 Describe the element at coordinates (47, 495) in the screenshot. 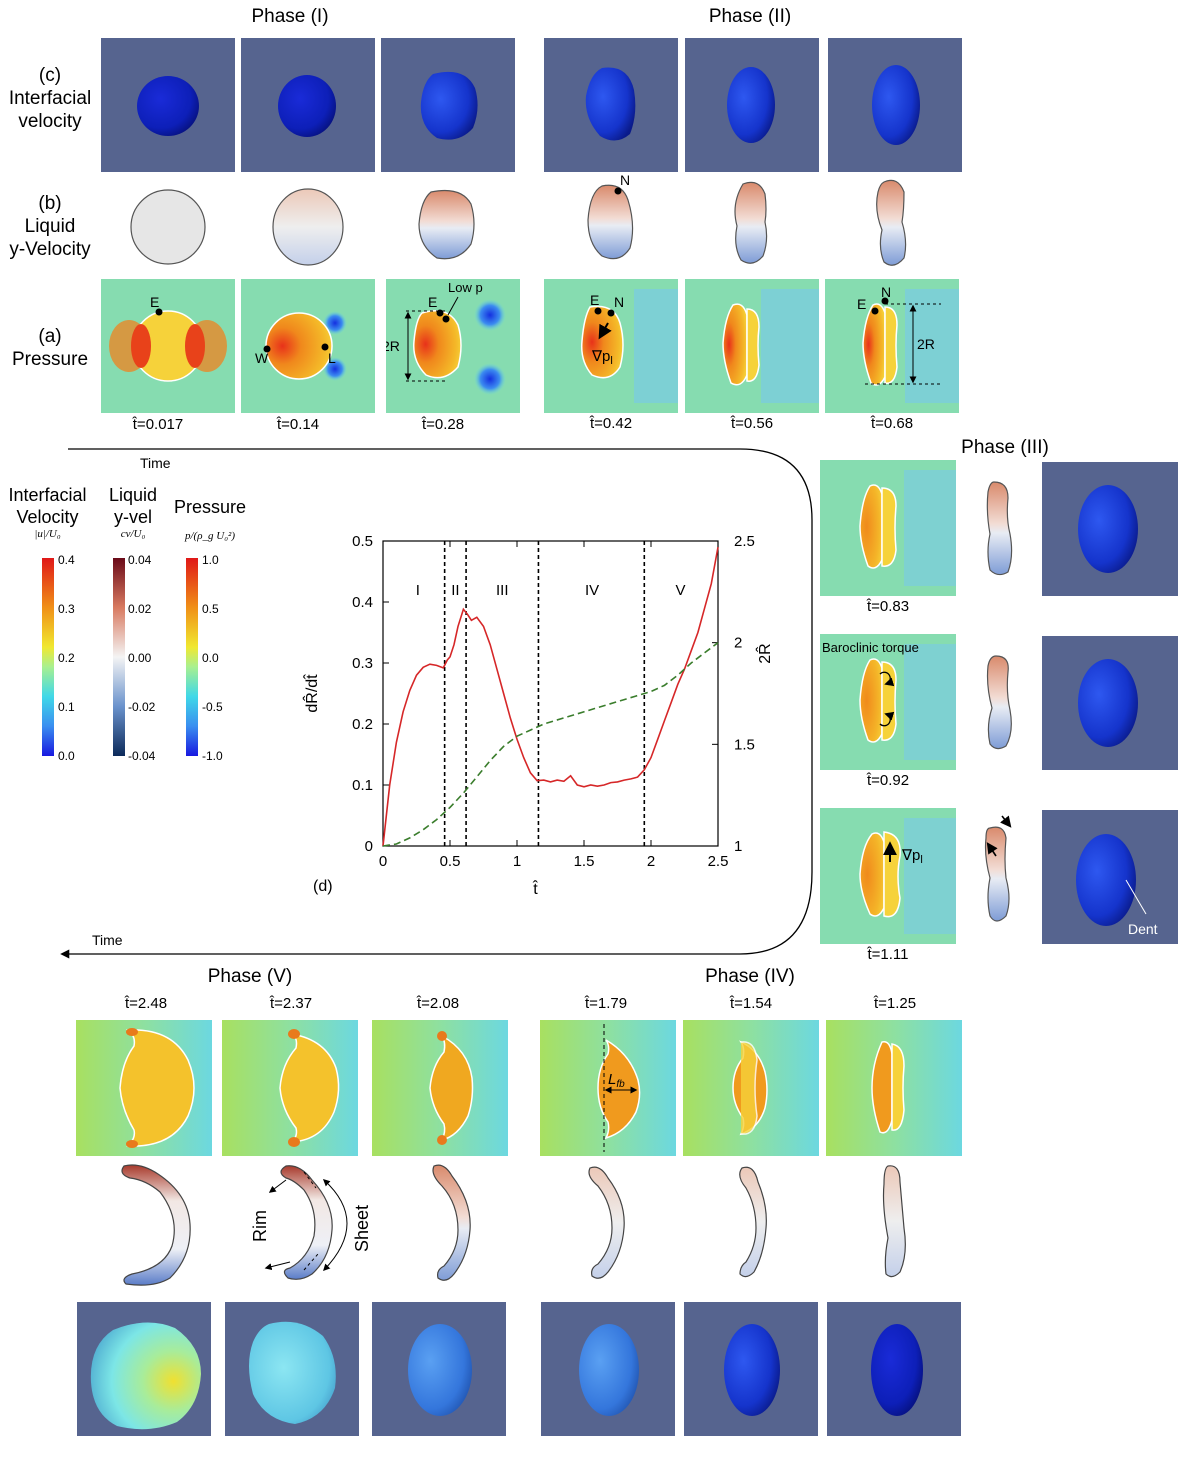

I see `colorbar-title-1a: Interfacial` at that location.